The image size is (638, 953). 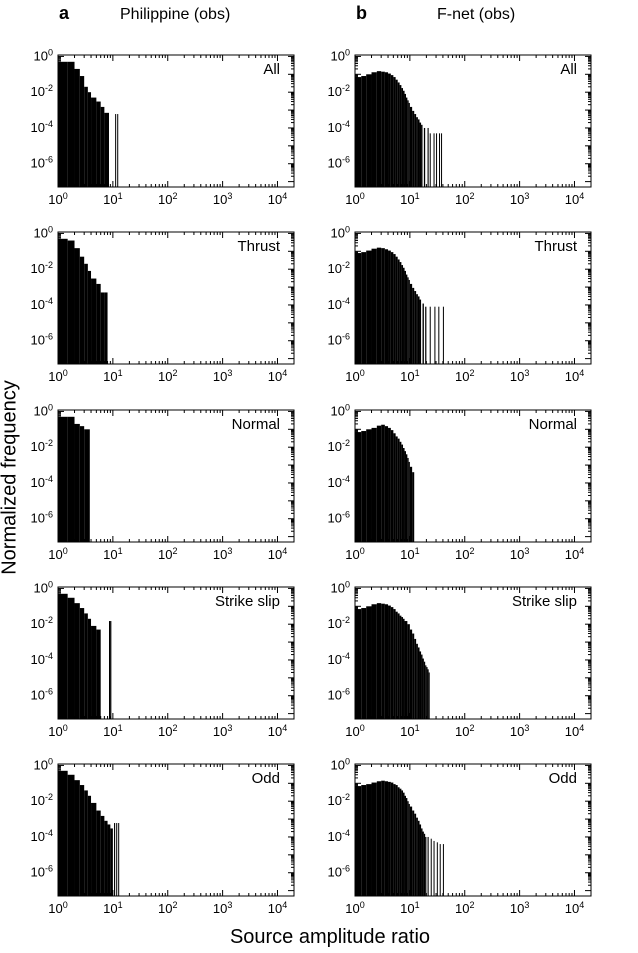 What do you see at coordinates (354, 908) in the screenshot?
I see `x-tick-label-b-odd-0: 10⁰` at bounding box center [354, 908].